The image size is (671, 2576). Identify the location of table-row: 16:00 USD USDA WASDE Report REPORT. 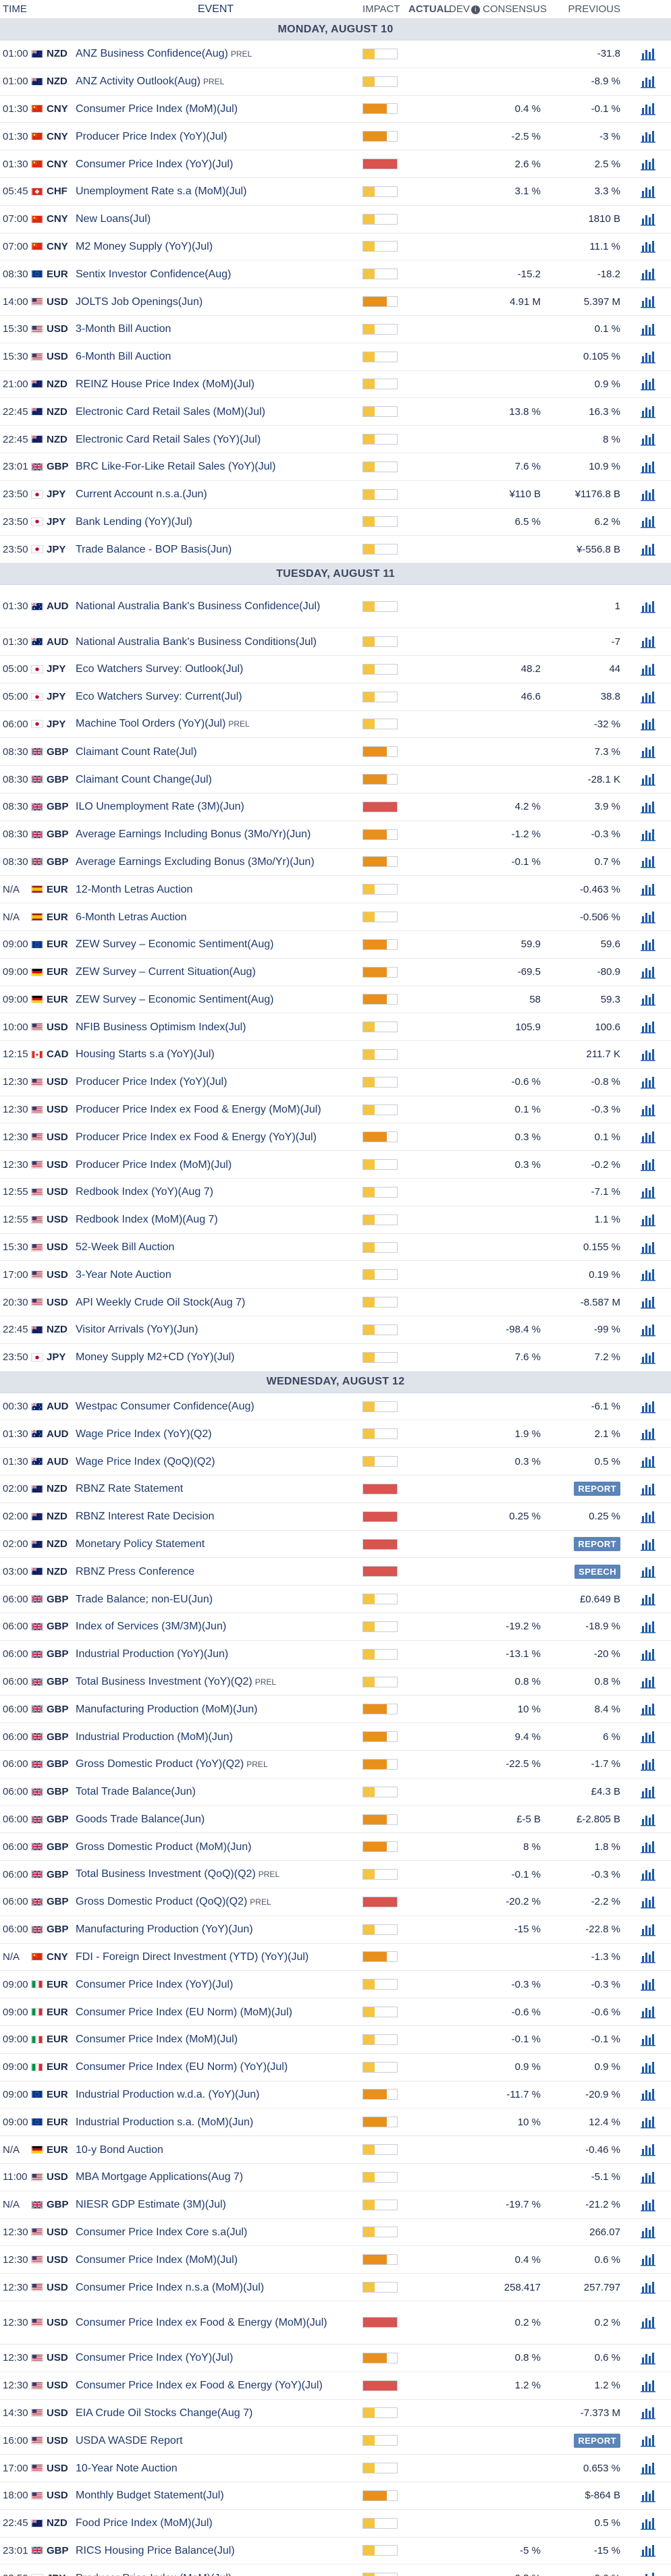
(335, 2441).